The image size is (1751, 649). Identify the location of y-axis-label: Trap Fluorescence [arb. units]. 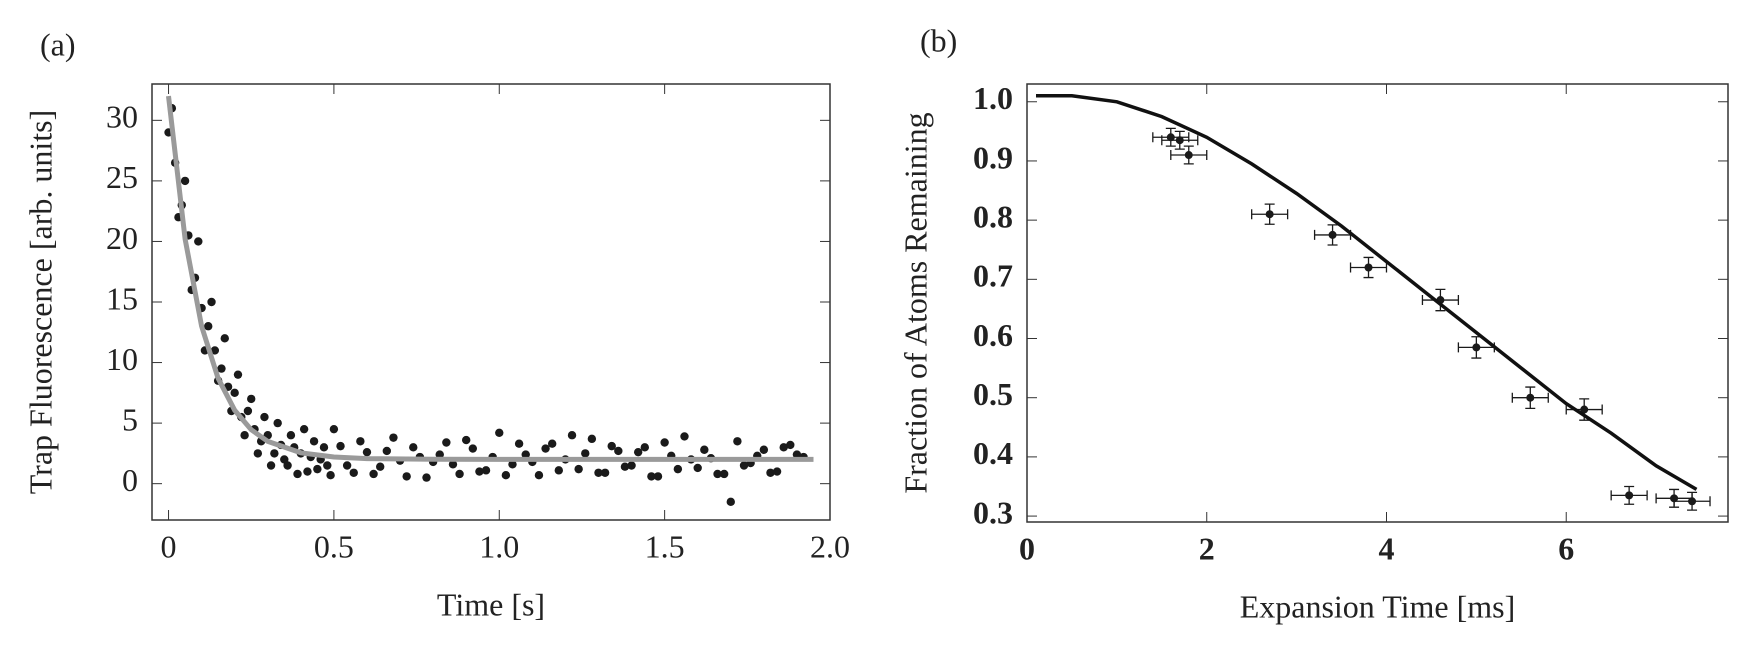
(40, 302).